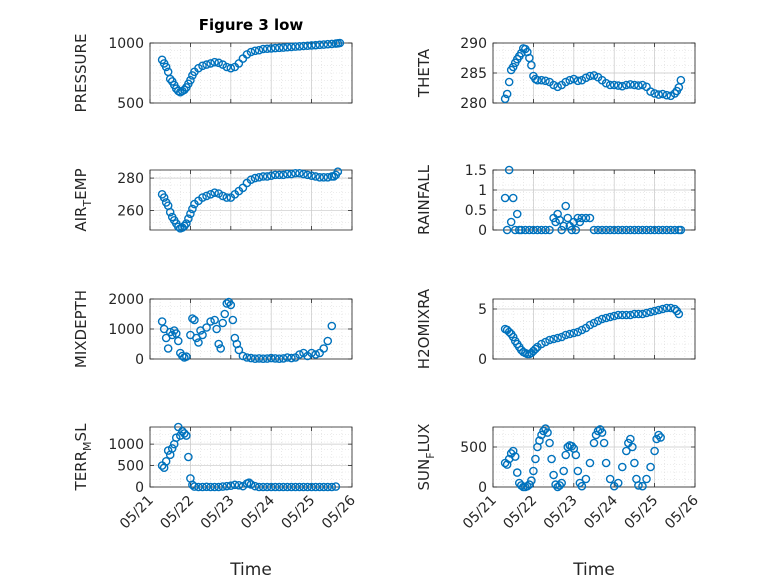 The height and width of the screenshot is (583, 778). What do you see at coordinates (424, 199) in the screenshot?
I see `y-axis-label: RAINFALL` at bounding box center [424, 199].